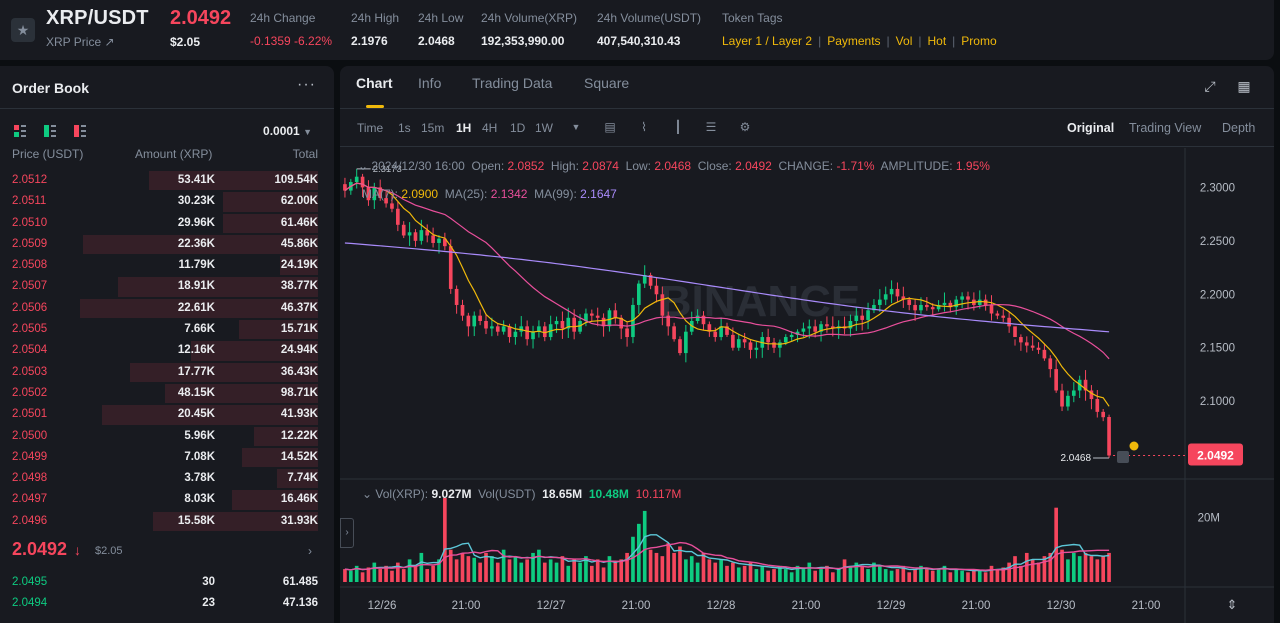 The height and width of the screenshot is (623, 1280). Describe the element at coordinates (287, 131) in the screenshot. I see `tick-size-select: 0.0001 ▼` at that location.